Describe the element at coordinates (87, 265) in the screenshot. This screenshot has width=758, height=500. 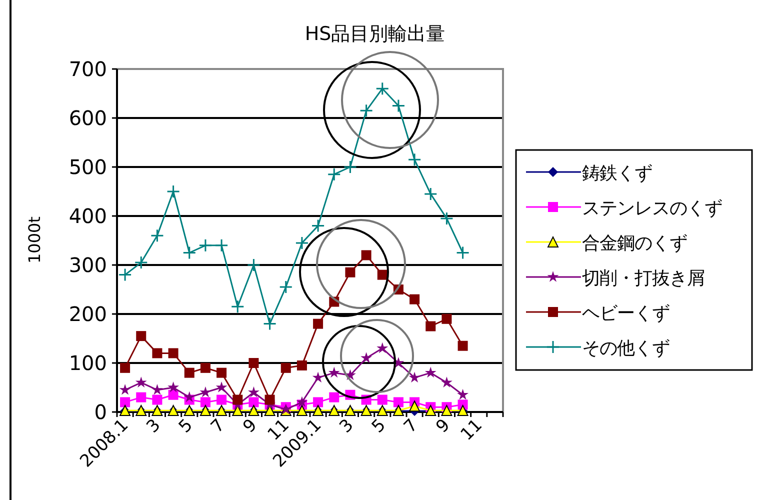
I see `y-tick-label: 300` at that location.